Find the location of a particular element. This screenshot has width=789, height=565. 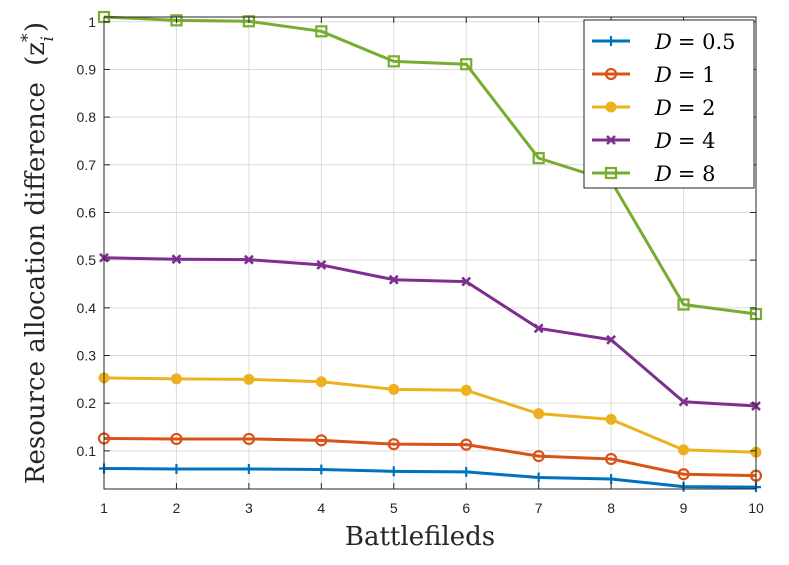

legend-label-value: = 0.5 is located at coordinates (707, 42).